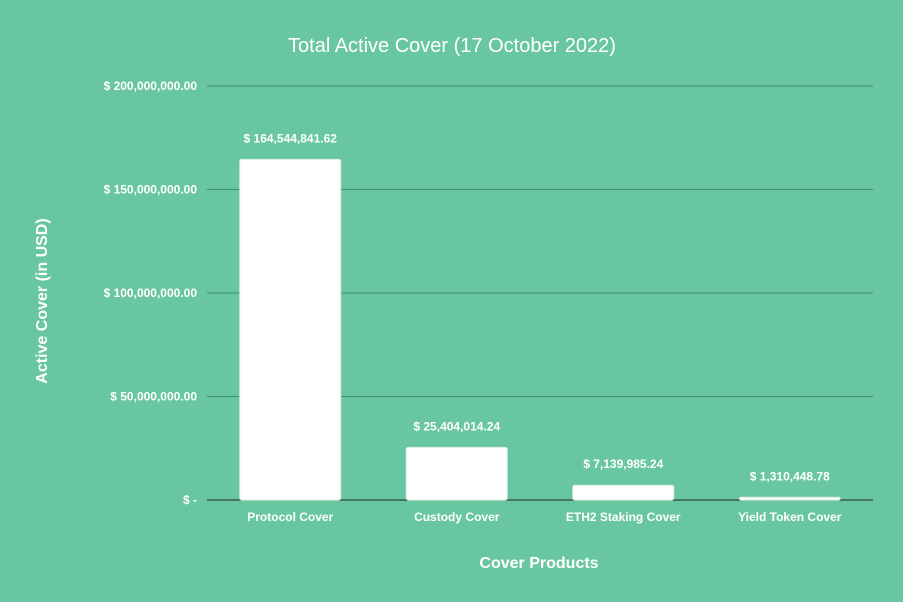  Describe the element at coordinates (190, 500) in the screenshot. I see `y-tick-label: $ -` at that location.